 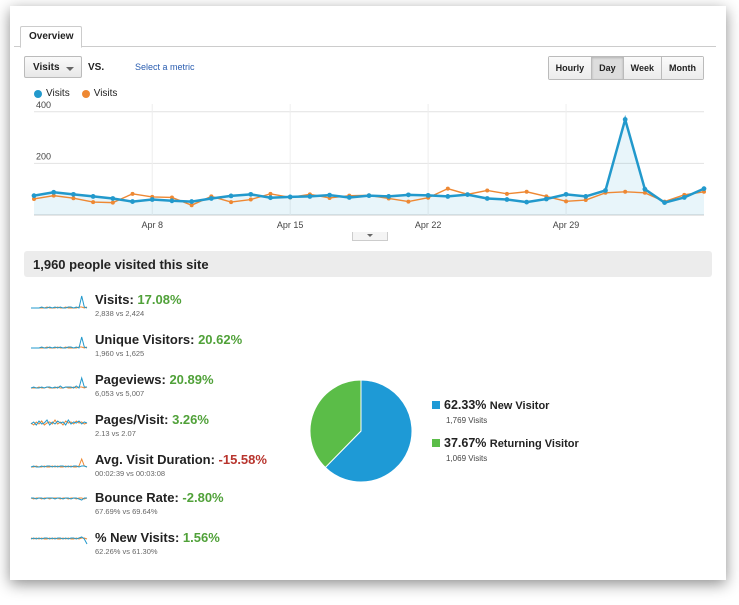 I want to click on tab-overview: Overview, so click(x=51, y=37).